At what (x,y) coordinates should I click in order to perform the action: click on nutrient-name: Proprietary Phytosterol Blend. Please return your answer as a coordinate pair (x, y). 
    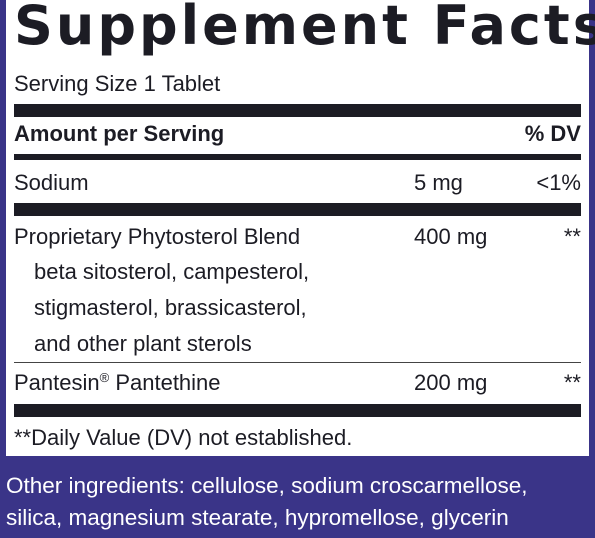
    Looking at the image, I should click on (157, 236).